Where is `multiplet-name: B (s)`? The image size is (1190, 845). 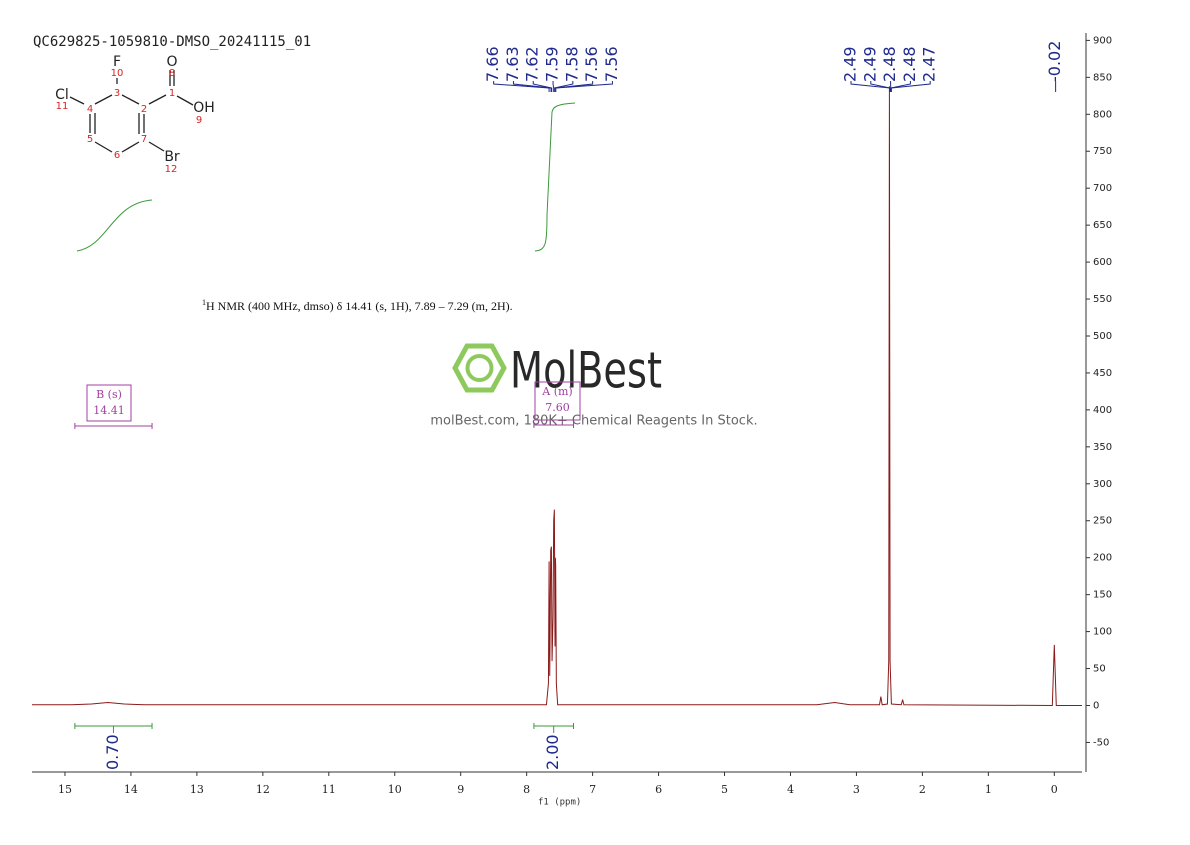 multiplet-name: B (s) is located at coordinates (109, 394).